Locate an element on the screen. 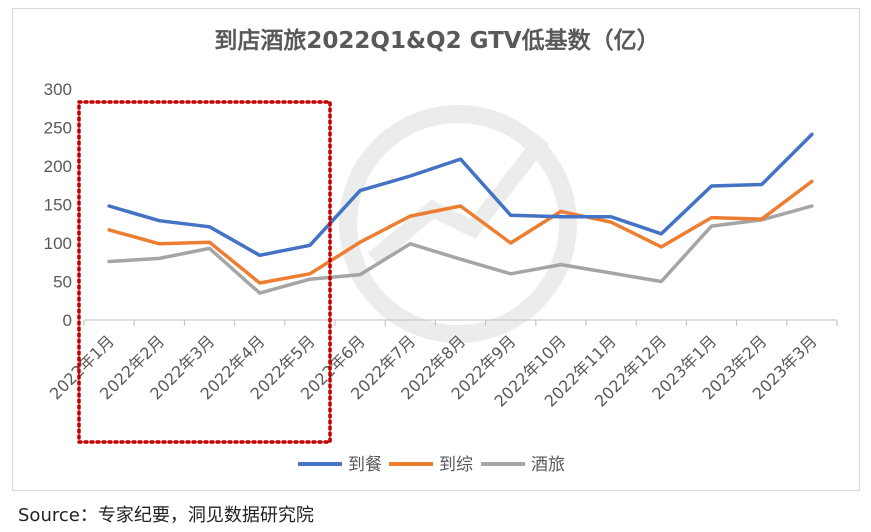  y-tick-label: 300 is located at coordinates (58, 89).